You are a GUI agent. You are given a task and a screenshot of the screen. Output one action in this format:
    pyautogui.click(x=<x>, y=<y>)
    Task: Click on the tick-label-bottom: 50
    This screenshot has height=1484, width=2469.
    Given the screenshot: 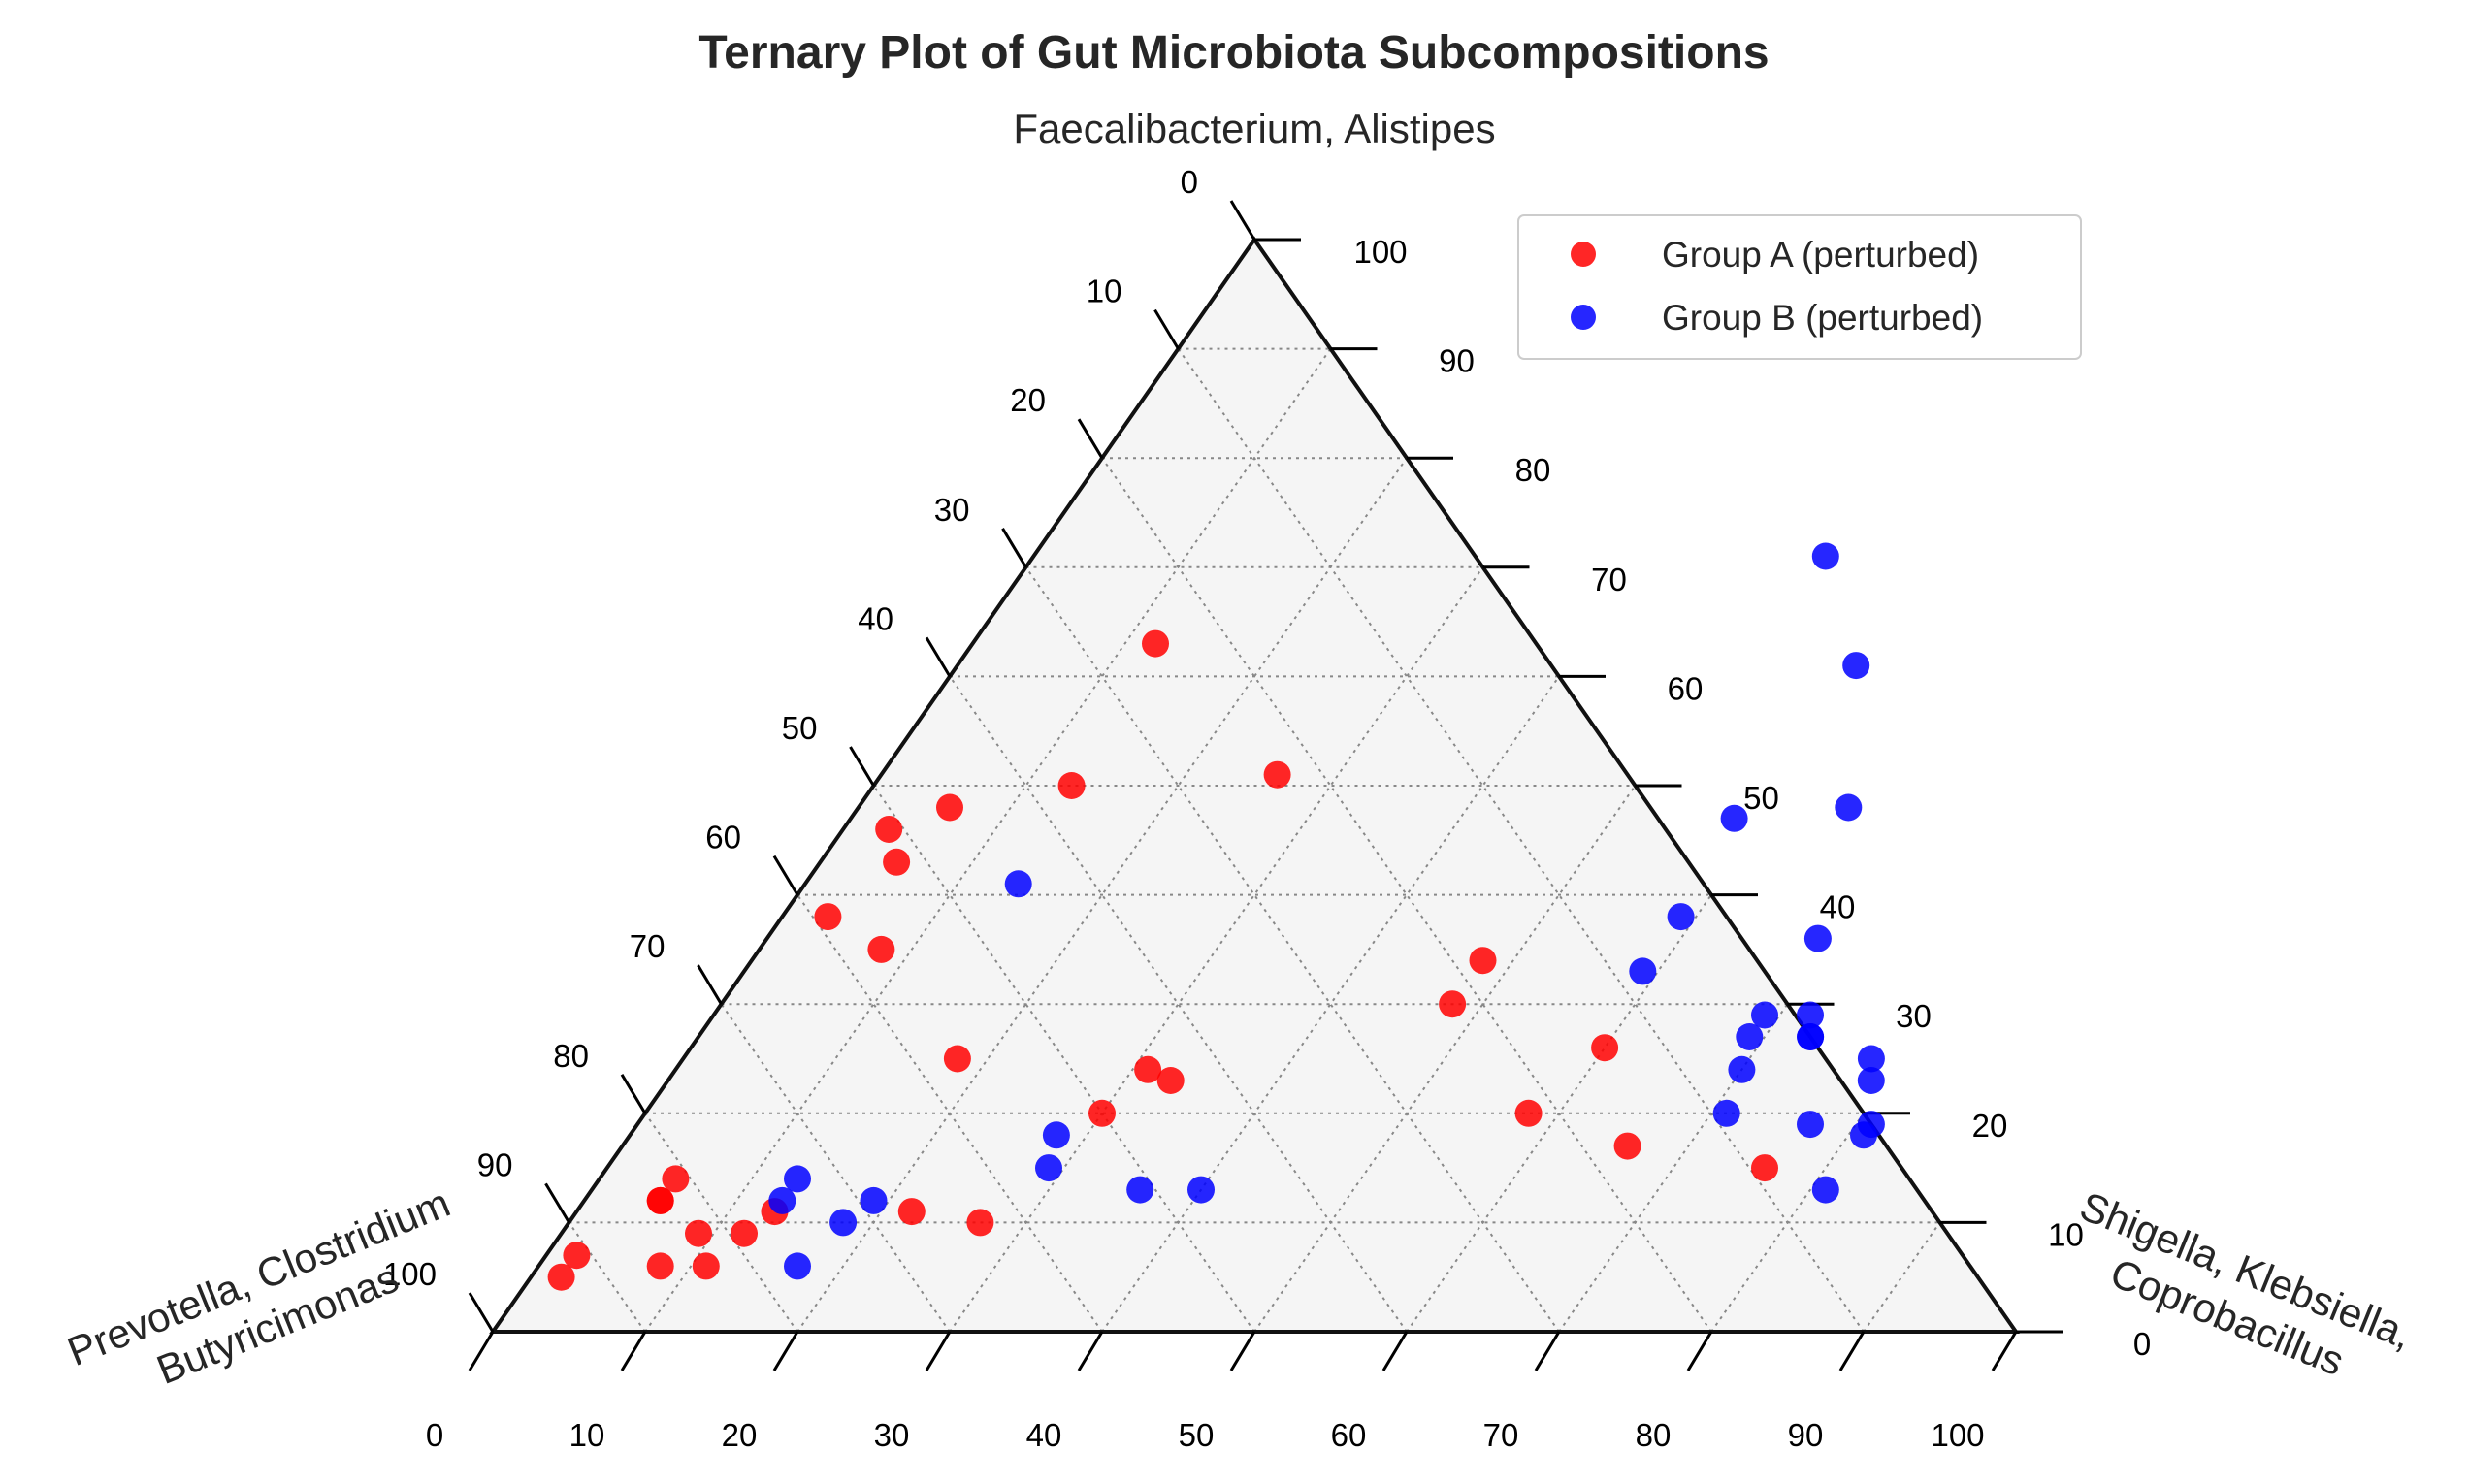 What is the action you would take?
    pyautogui.click(x=1197, y=1435)
    